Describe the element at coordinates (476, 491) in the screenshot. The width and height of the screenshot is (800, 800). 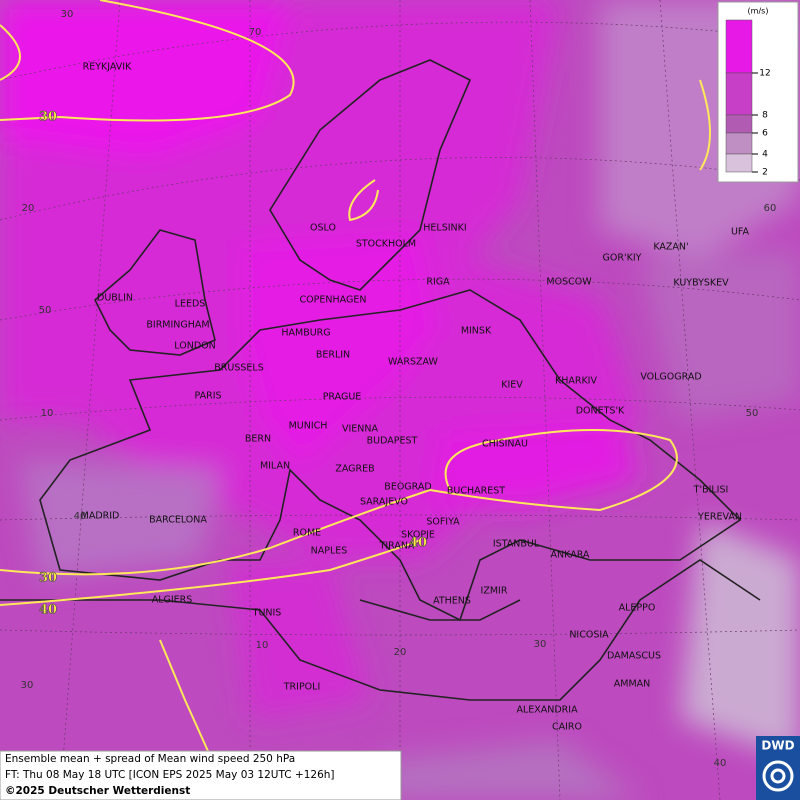
I see `city-label: BUCHAREST` at that location.